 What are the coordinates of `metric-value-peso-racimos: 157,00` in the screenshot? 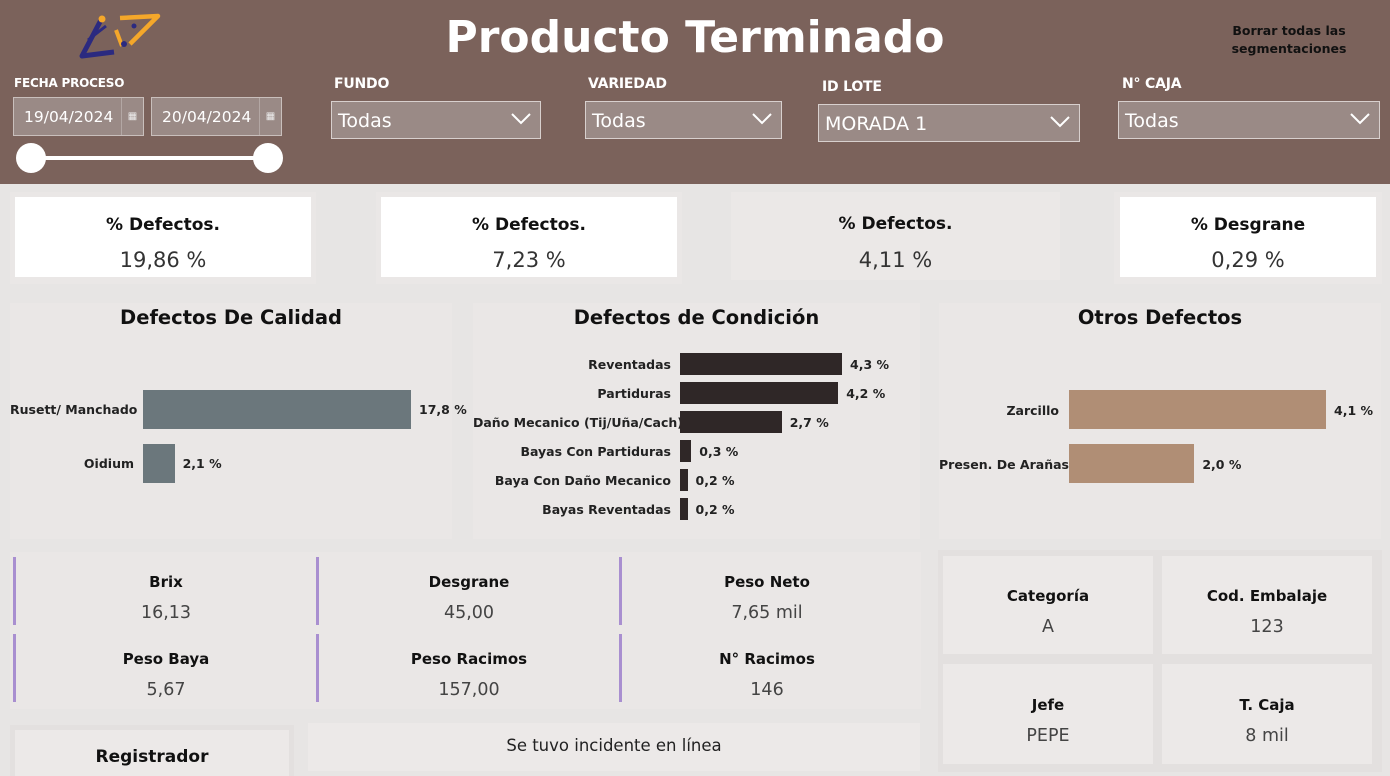 It's located at (469, 690).